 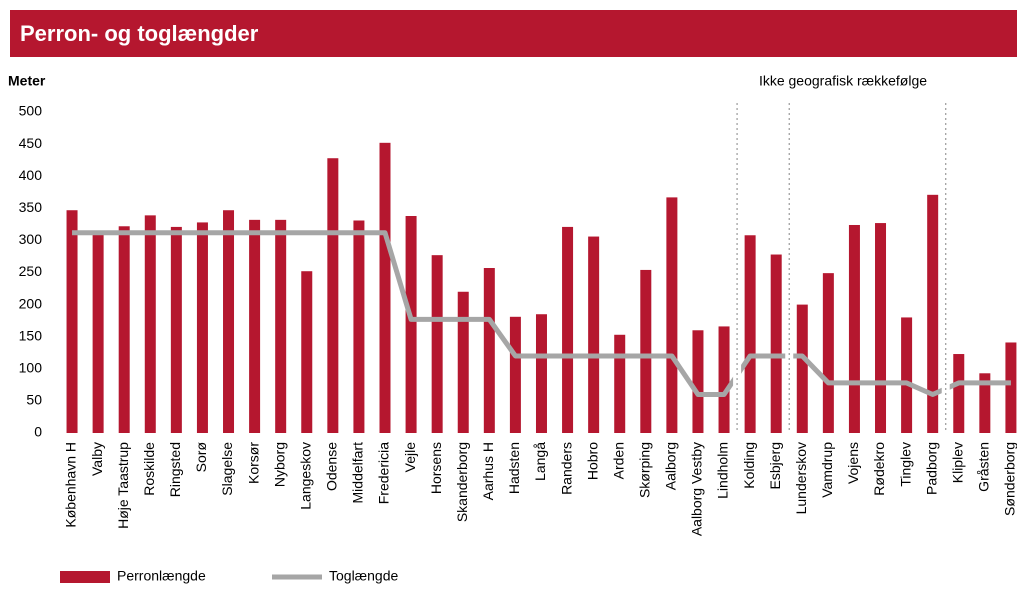 I want to click on x-tick-label: Randers, so click(x=566, y=468).